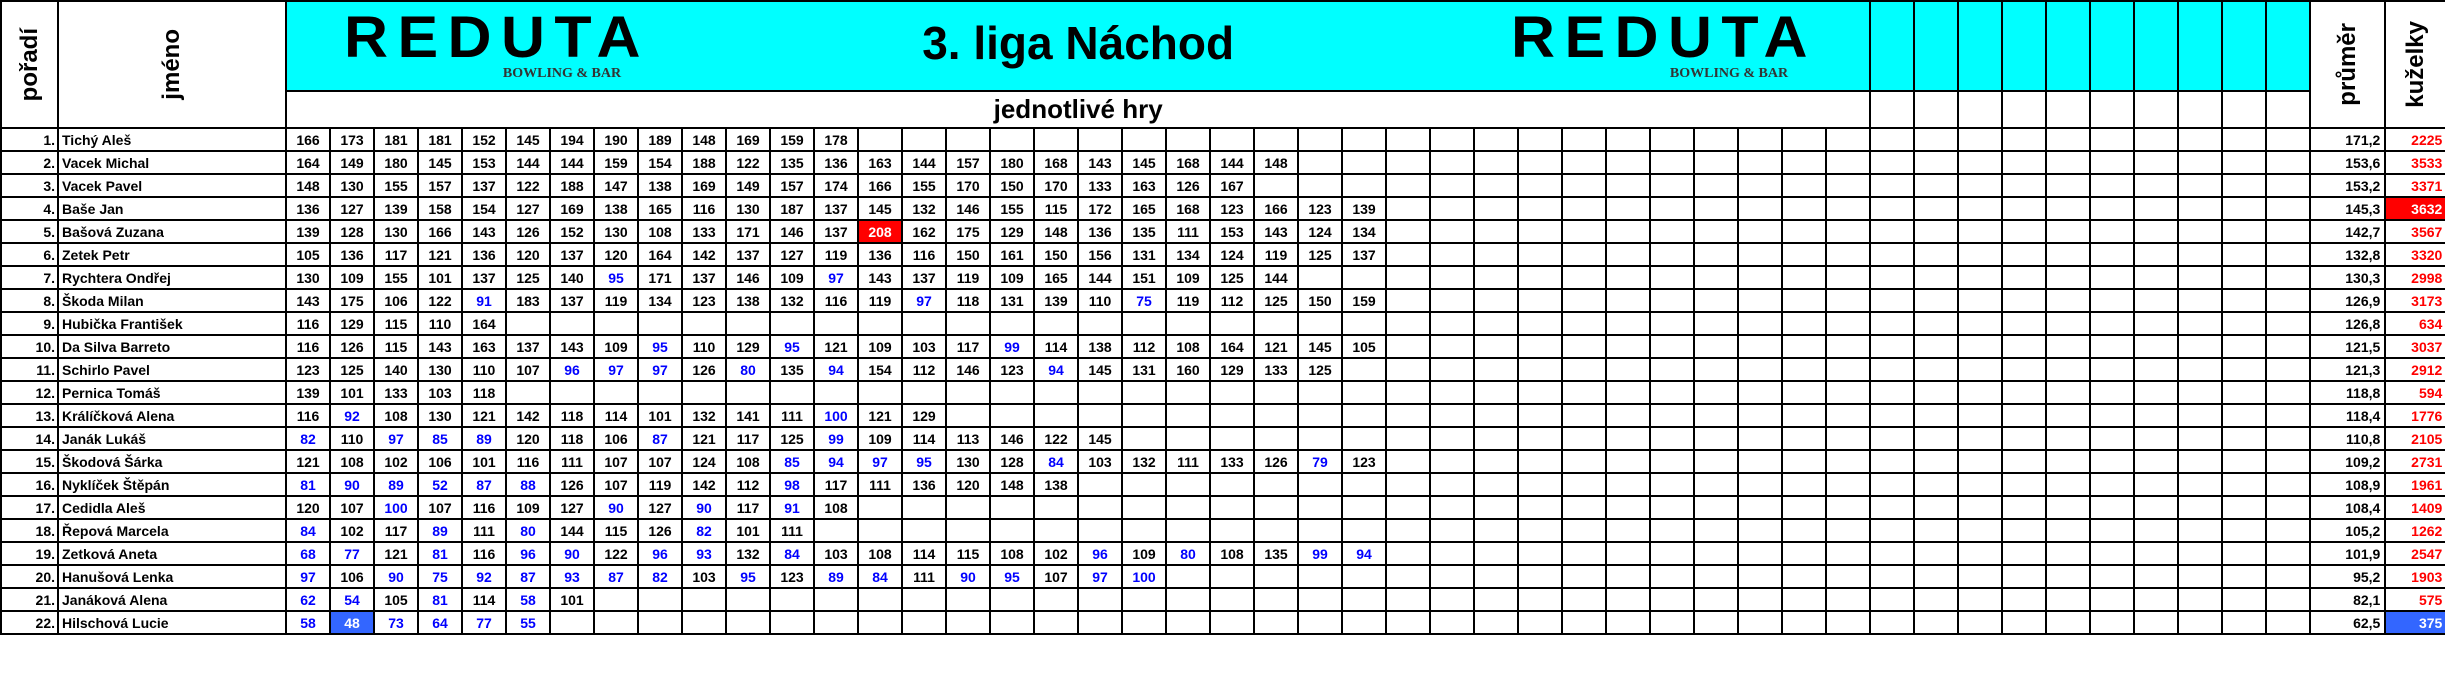 The height and width of the screenshot is (683, 2445). Describe the element at coordinates (171, 64) in the screenshot. I see `name-header-label: jméno` at that location.